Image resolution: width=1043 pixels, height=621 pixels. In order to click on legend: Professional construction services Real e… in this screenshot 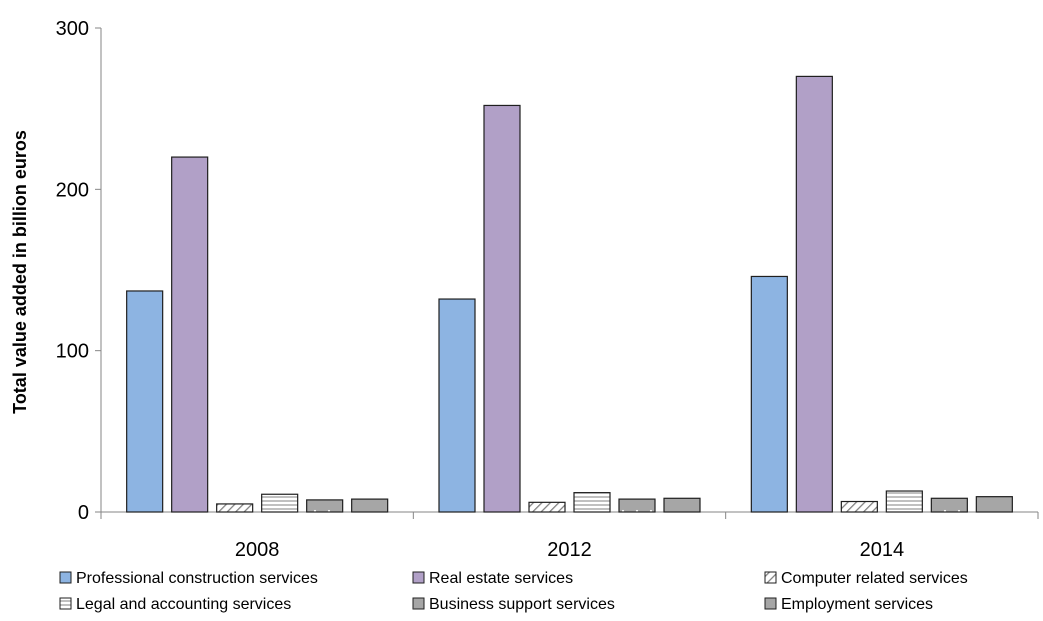, I will do `click(513, 591)`.